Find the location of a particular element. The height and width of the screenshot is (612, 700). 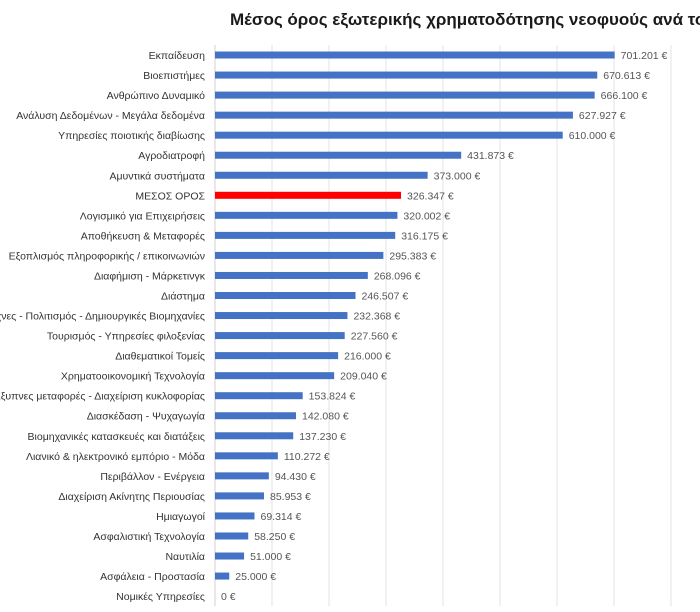

data-label: 227.560 € is located at coordinates (374, 337).